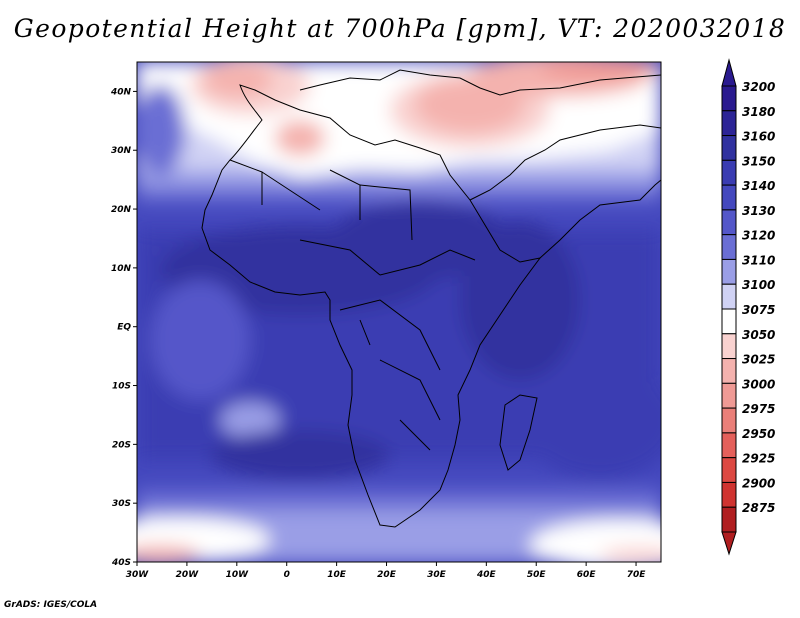  Describe the element at coordinates (758, 335) in the screenshot. I see `colorbar-label: 3050` at that location.